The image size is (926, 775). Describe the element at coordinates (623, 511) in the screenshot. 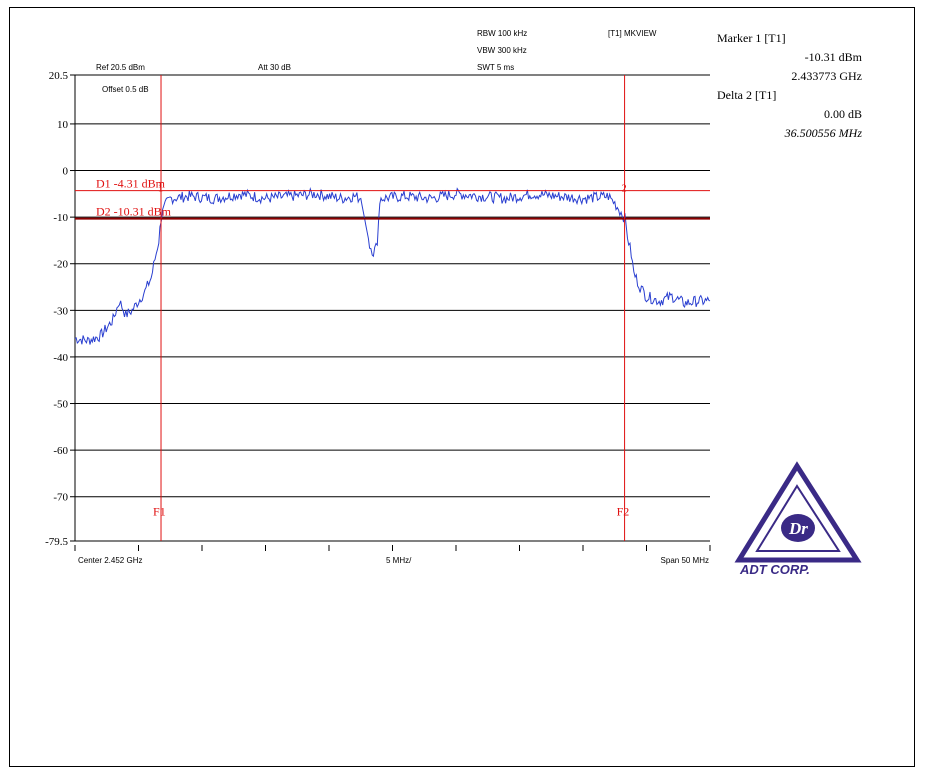

I see `f2-label: F2` at that location.